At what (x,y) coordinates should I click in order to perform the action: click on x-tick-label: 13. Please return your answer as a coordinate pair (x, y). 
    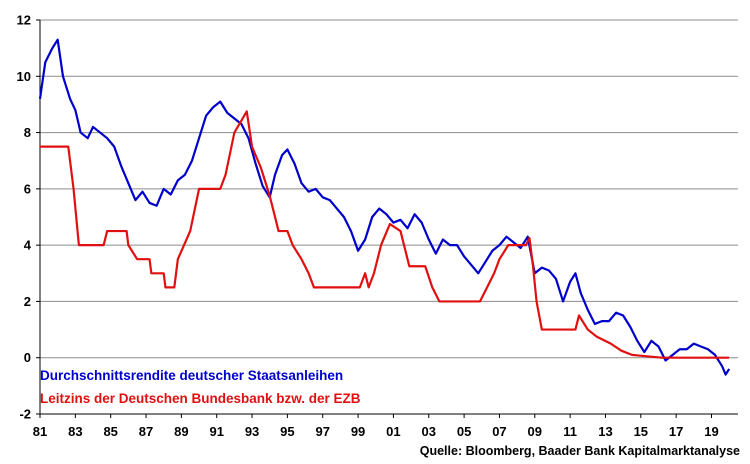
    Looking at the image, I should click on (605, 431).